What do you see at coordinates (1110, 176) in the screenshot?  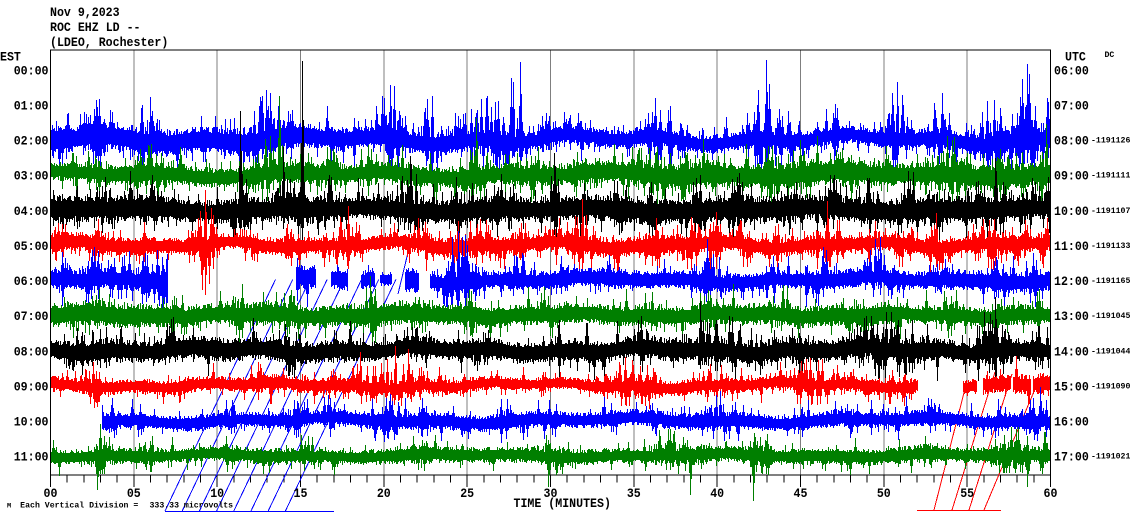 I see `svg-text: -1191111` at bounding box center [1110, 176].